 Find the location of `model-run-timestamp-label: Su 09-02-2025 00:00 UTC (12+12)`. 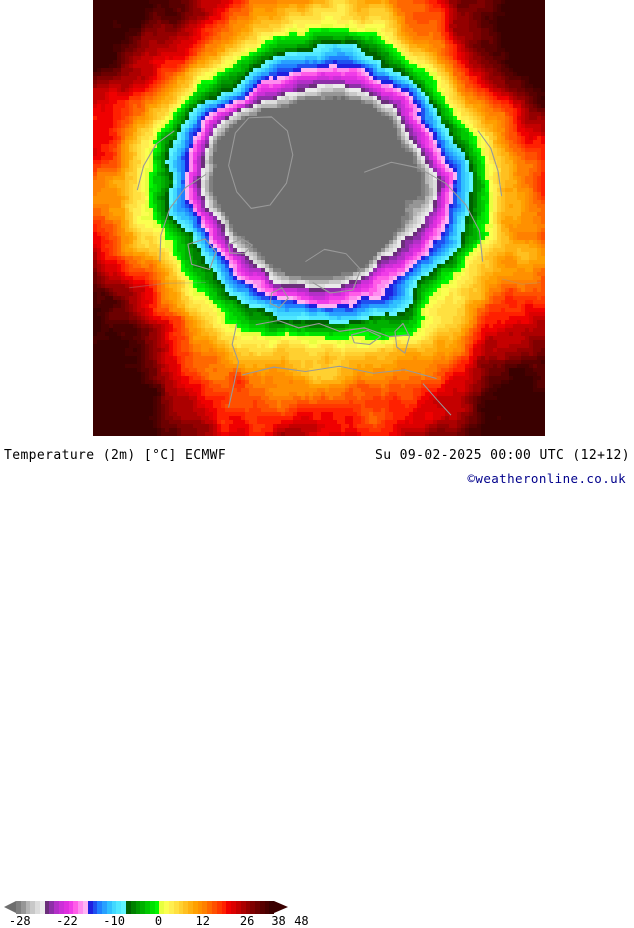

model-run-timestamp-label: Su 09-02-2025 00:00 UTC (12+12) is located at coordinates (502, 455).